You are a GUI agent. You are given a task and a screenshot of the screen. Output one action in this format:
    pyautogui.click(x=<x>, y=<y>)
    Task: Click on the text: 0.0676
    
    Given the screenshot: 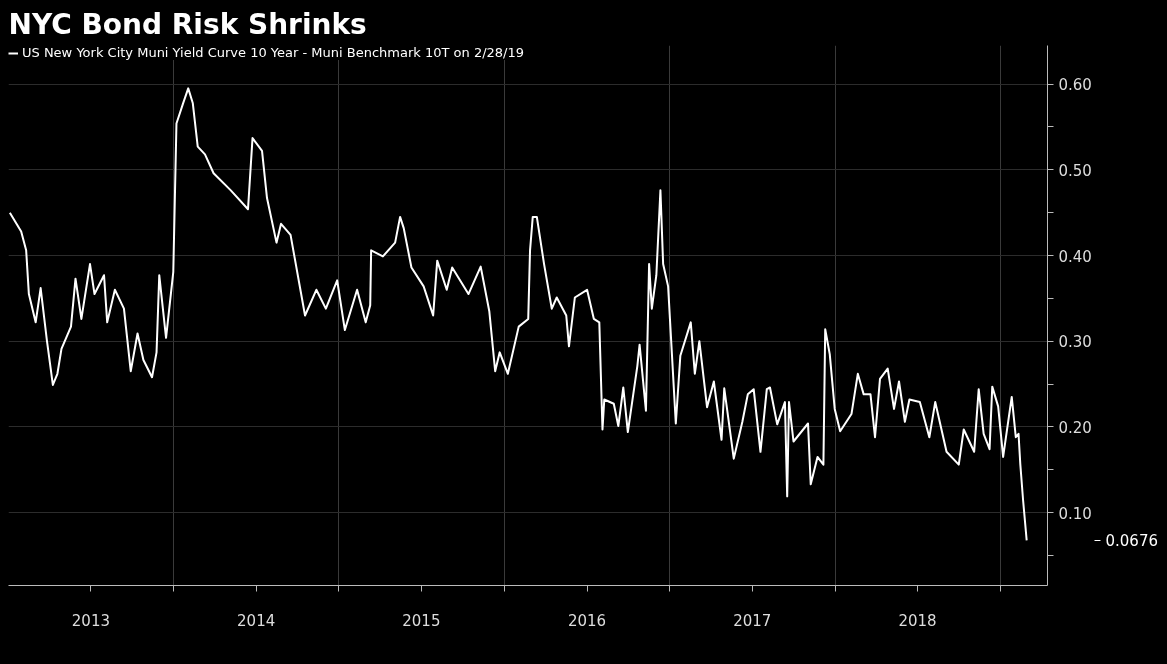 What is the action you would take?
    pyautogui.click(x=1131, y=541)
    